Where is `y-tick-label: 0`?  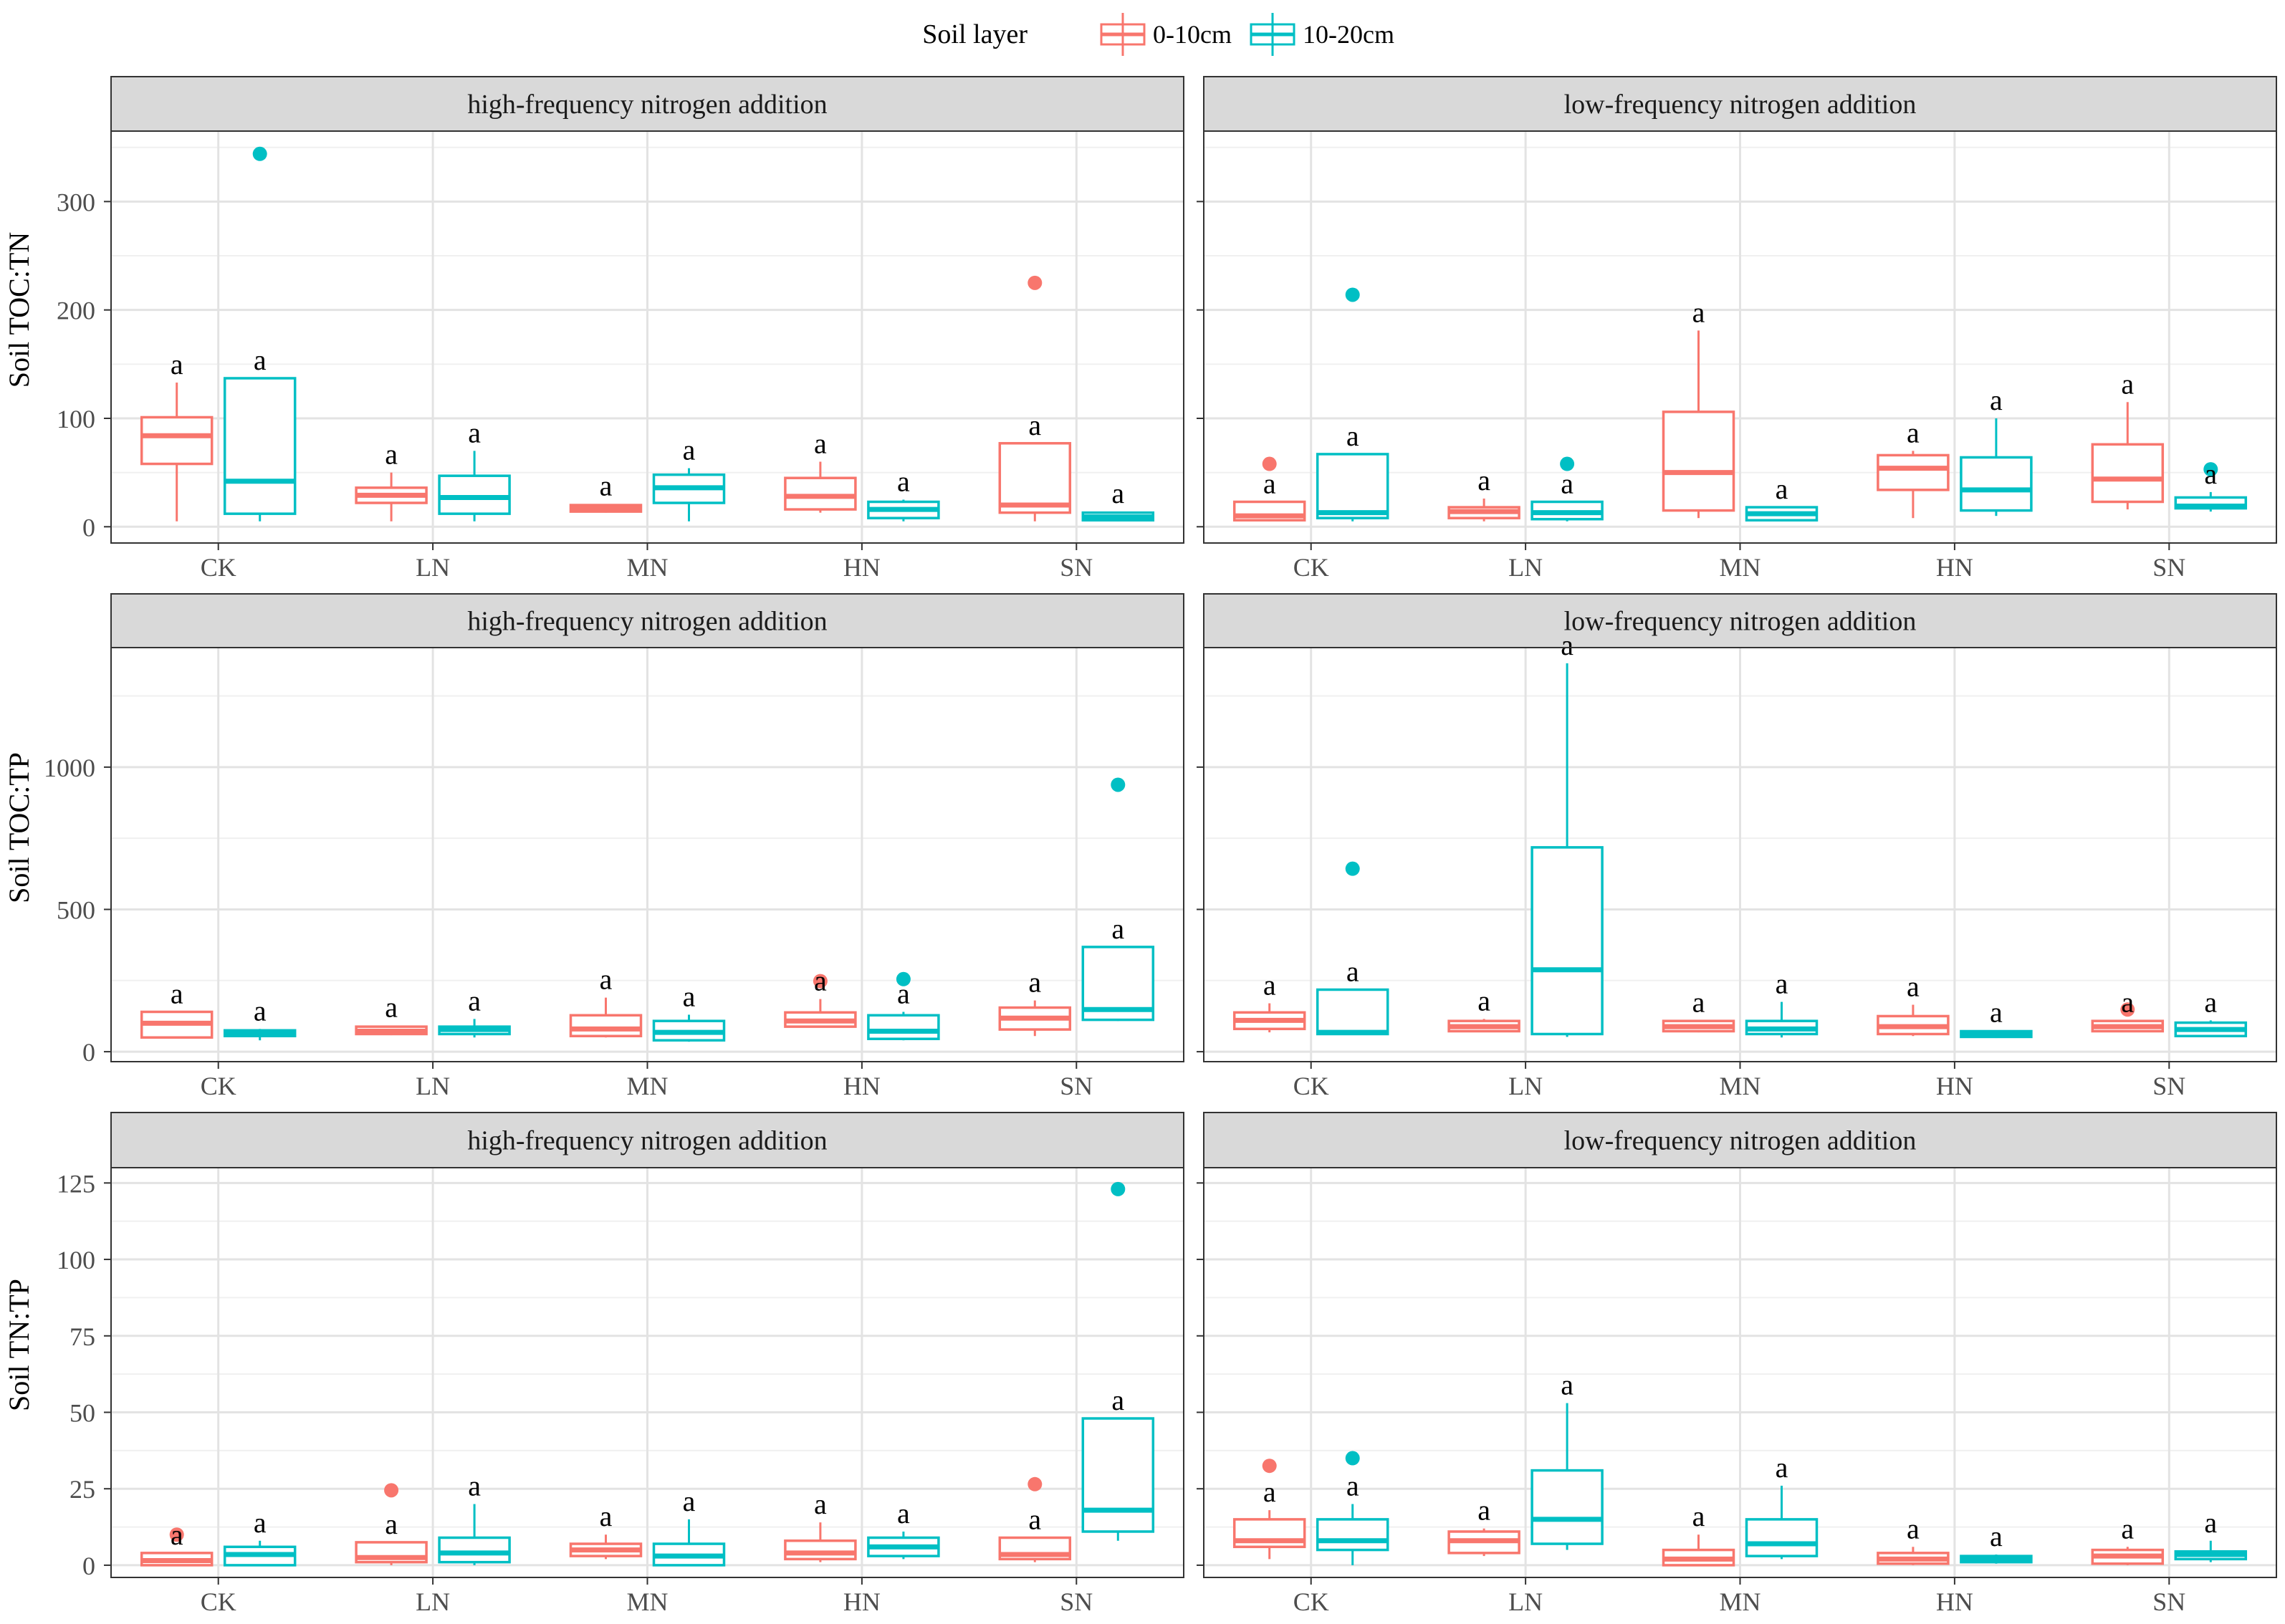 y-tick-label: 0 is located at coordinates (88, 528).